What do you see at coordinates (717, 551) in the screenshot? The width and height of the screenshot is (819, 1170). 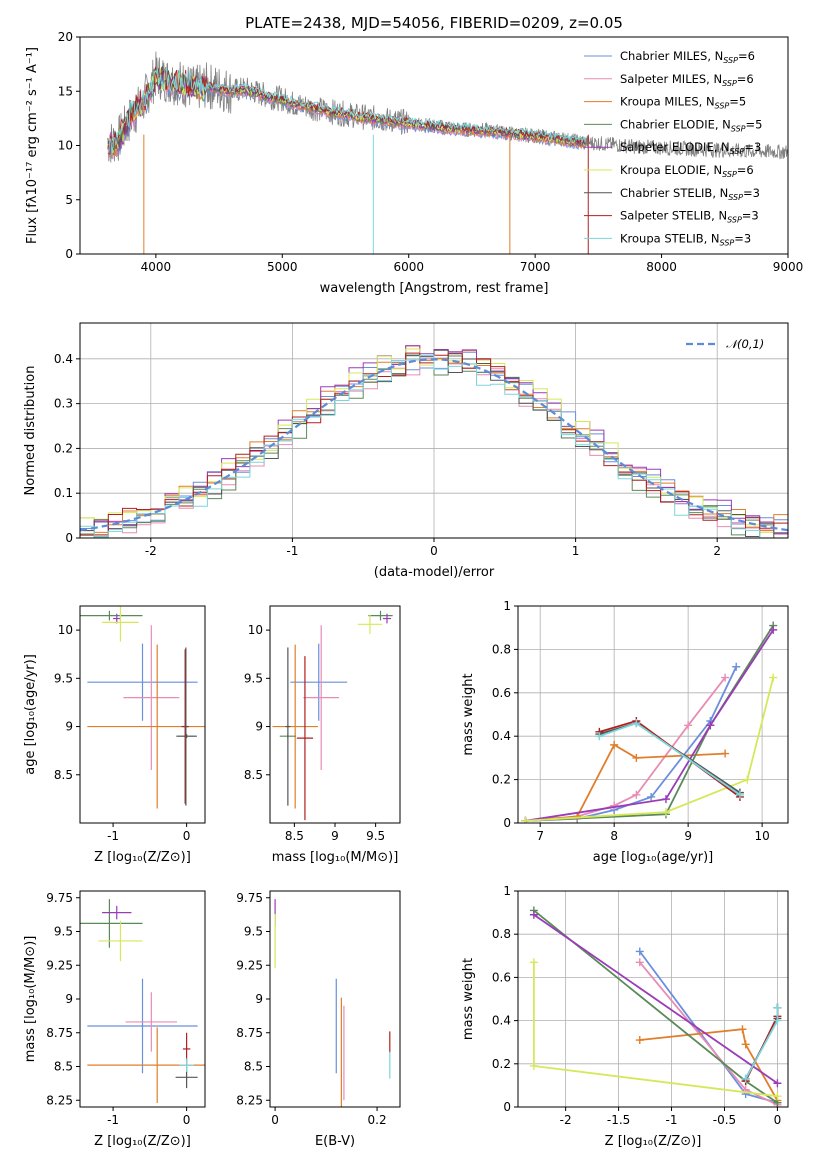 I see `x-tick-label: 2` at bounding box center [717, 551].